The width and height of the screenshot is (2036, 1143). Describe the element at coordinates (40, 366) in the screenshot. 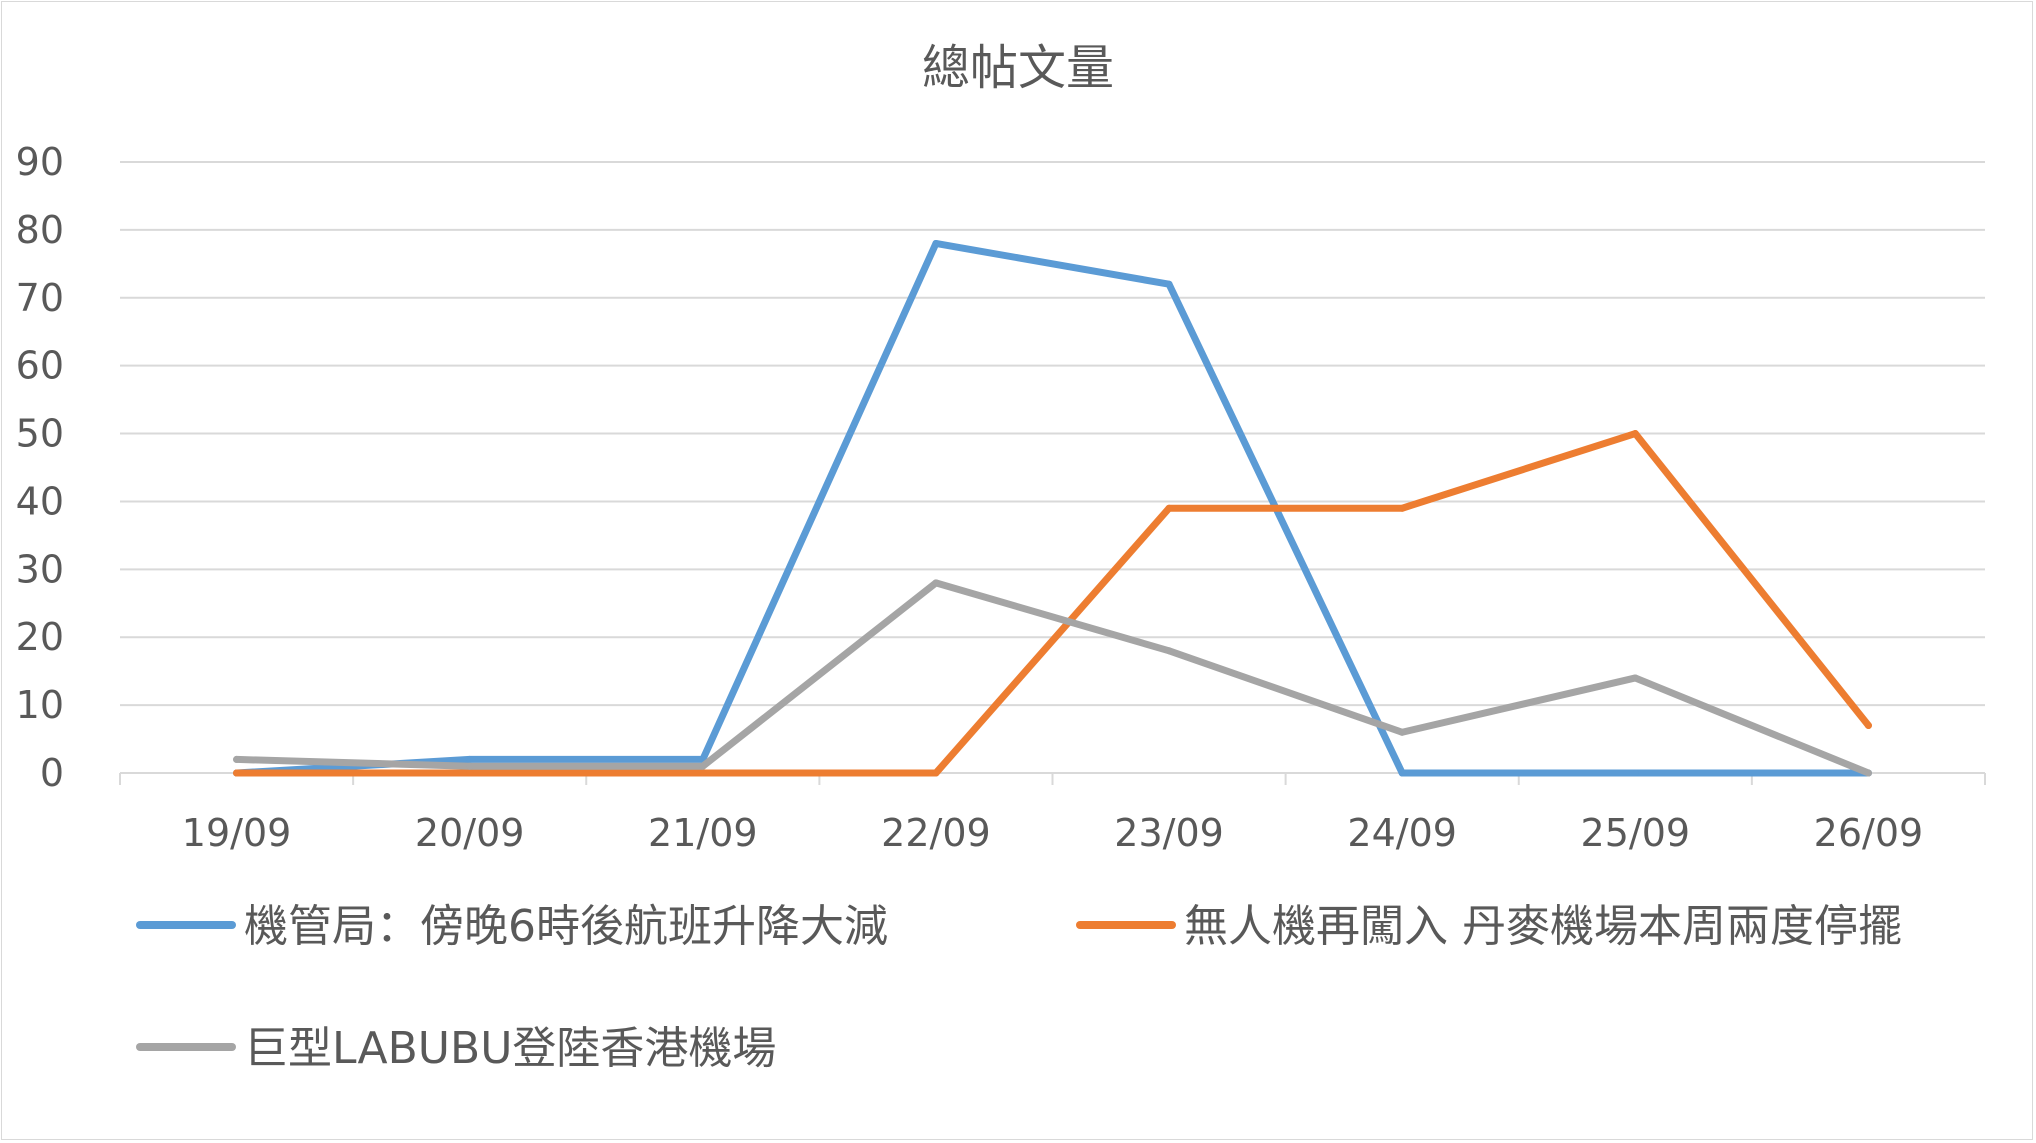

I see `y-tick-label: 60` at that location.